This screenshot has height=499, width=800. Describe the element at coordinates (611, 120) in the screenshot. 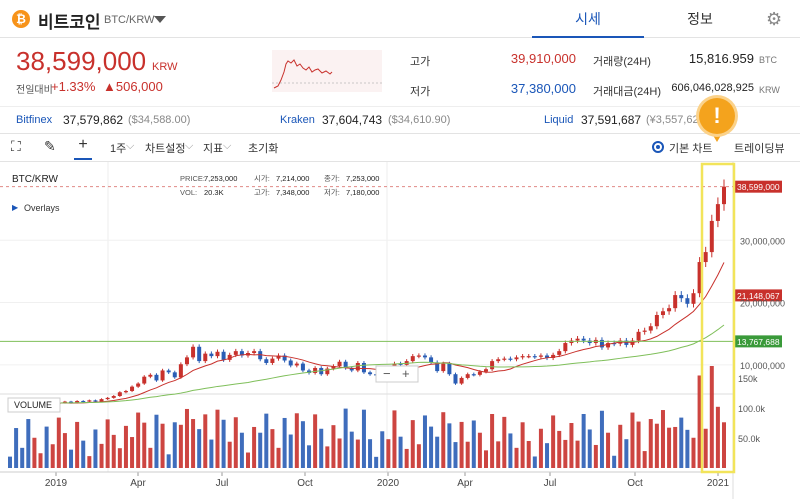

I see `exchange-price-liquid: 37,591,687` at that location.